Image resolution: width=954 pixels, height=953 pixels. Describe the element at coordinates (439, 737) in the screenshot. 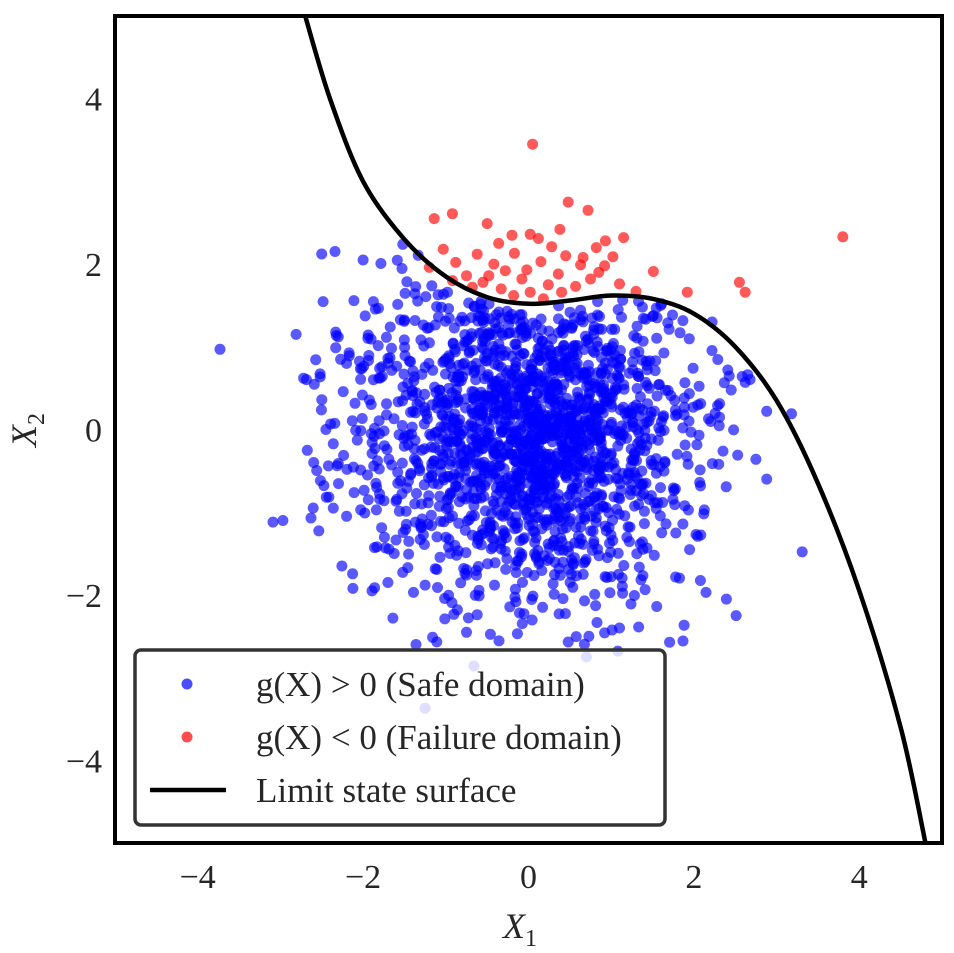

I see `legend-failure-label: g(X) < 0 (Failure domain)` at that location.